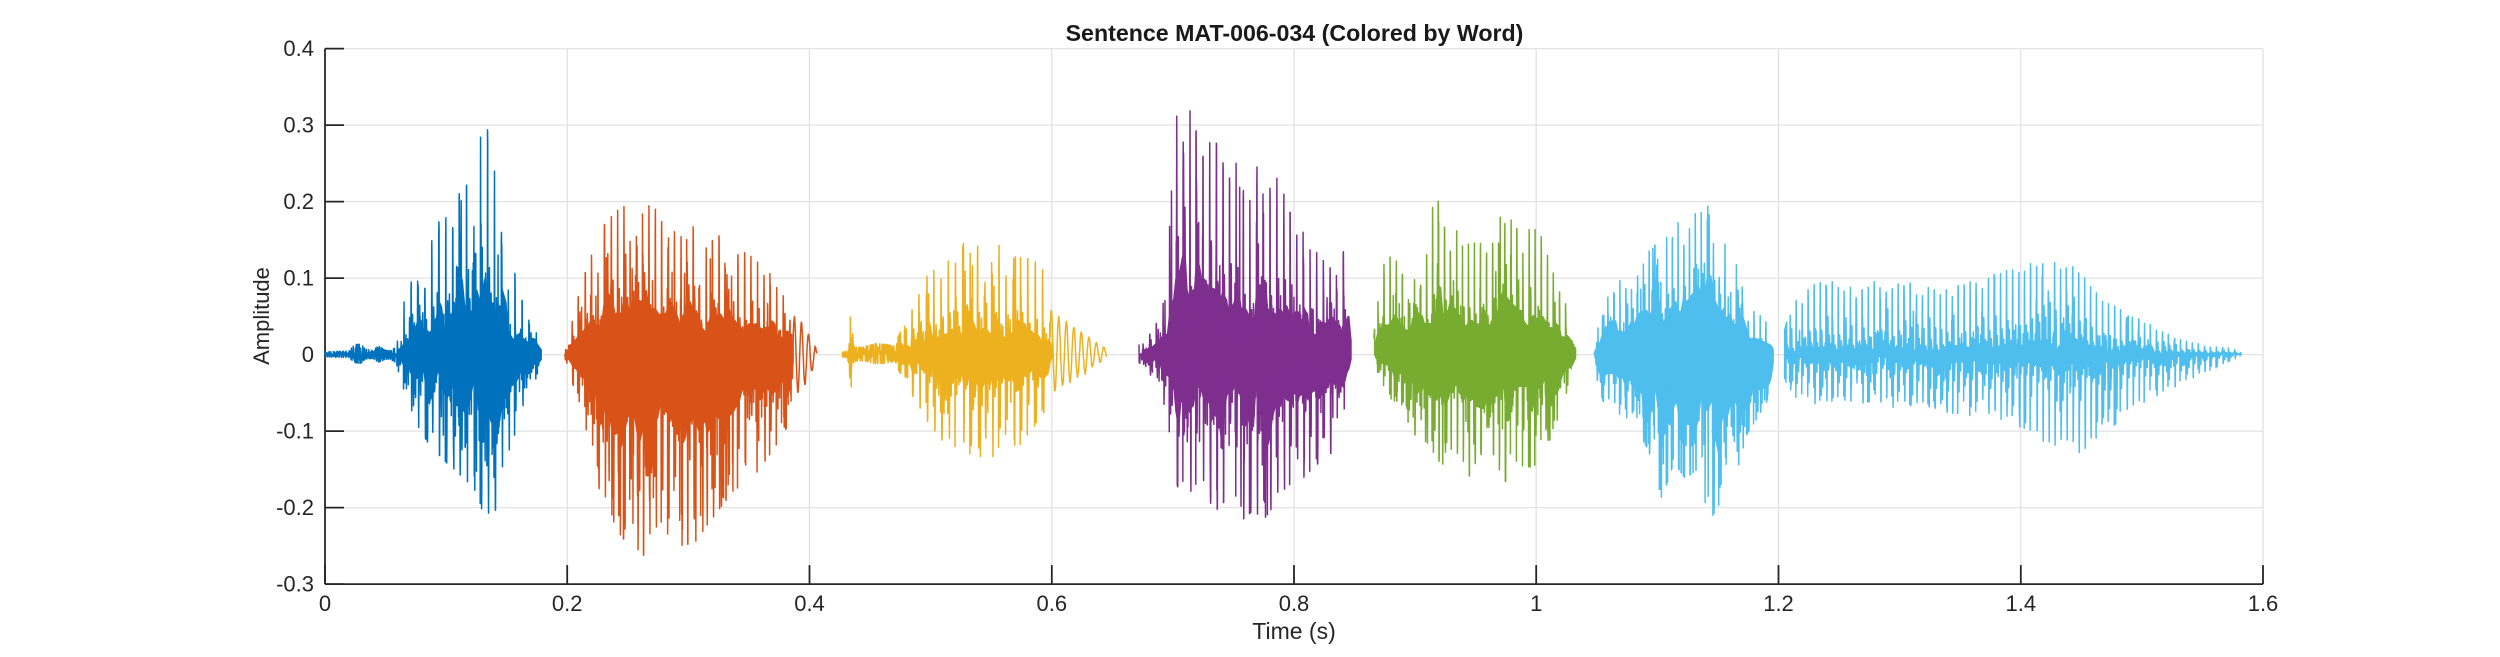 The image size is (2500, 657). Describe the element at coordinates (298, 125) in the screenshot. I see `svg-text: 0.3` at that location.